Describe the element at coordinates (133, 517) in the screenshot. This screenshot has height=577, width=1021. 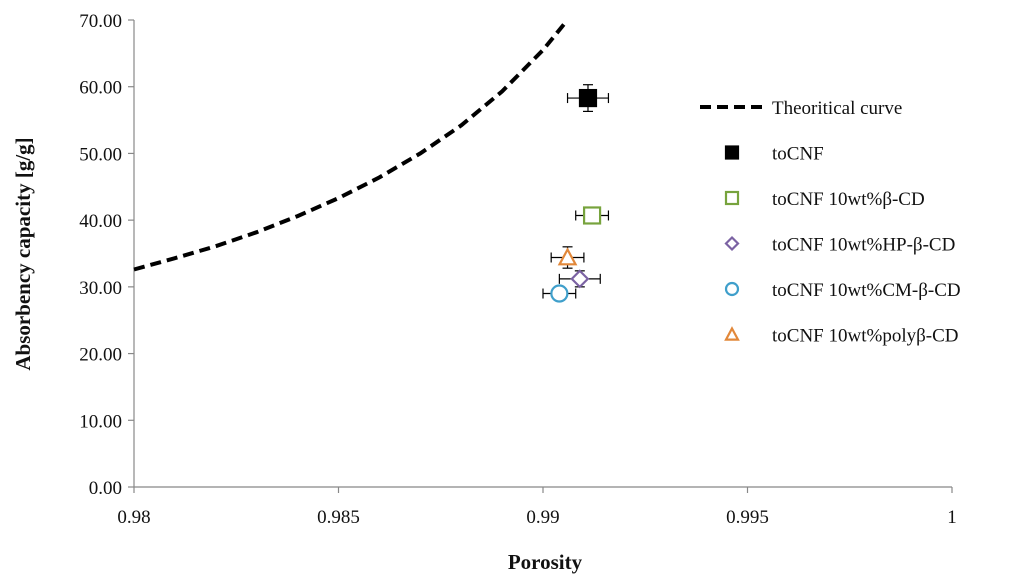
I see `x-tick-label: 0.98` at that location.